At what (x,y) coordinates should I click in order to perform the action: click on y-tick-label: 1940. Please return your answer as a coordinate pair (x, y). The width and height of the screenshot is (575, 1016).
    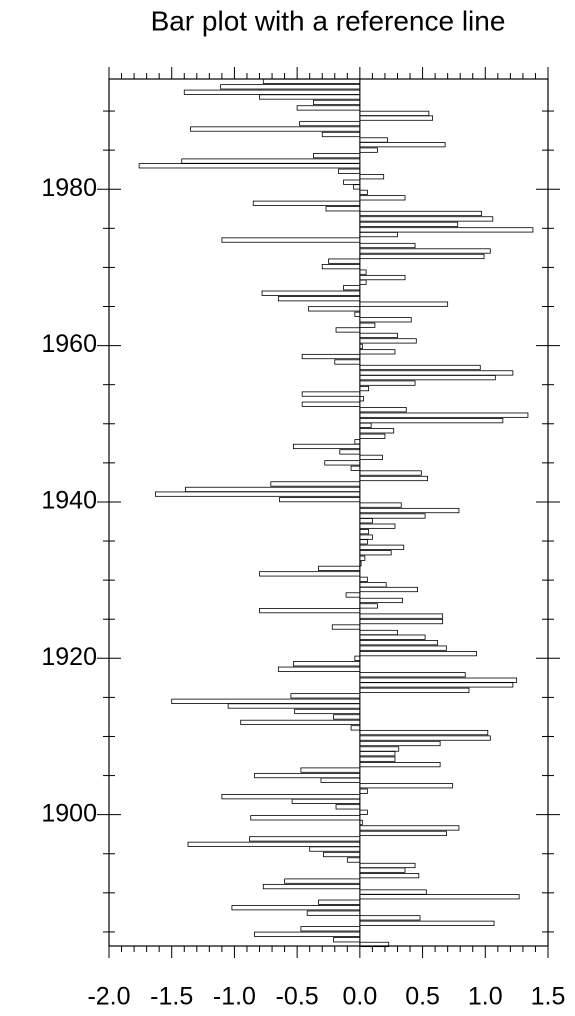
    Looking at the image, I should click on (69, 501).